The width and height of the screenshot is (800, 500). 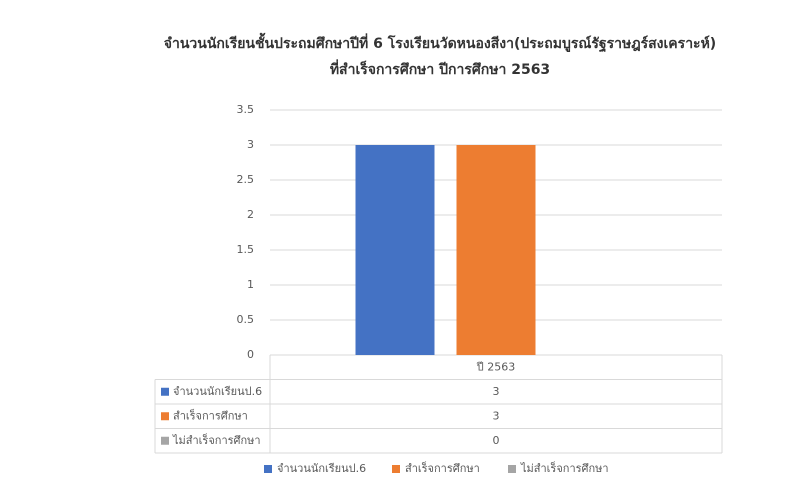 I want to click on y-tick-label: 0, so click(x=250, y=354).